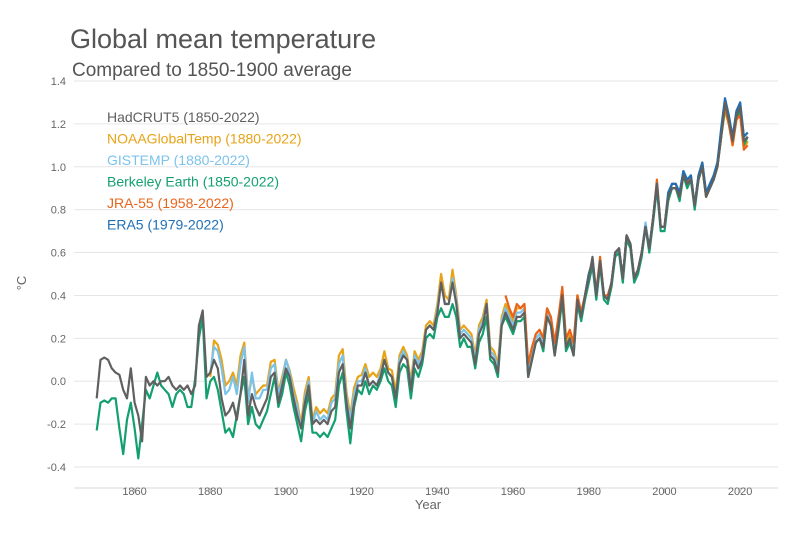 This screenshot has height=542, width=800. What do you see at coordinates (178, 160) in the screenshot?
I see `legend-item: GISTEMP (1880-2022)` at bounding box center [178, 160].